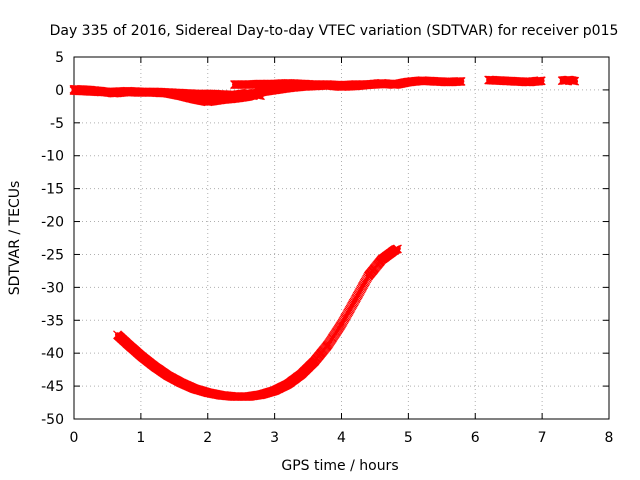 The image size is (640, 480). Describe the element at coordinates (140, 438) in the screenshot. I see `x-tick-label: 1` at that location.